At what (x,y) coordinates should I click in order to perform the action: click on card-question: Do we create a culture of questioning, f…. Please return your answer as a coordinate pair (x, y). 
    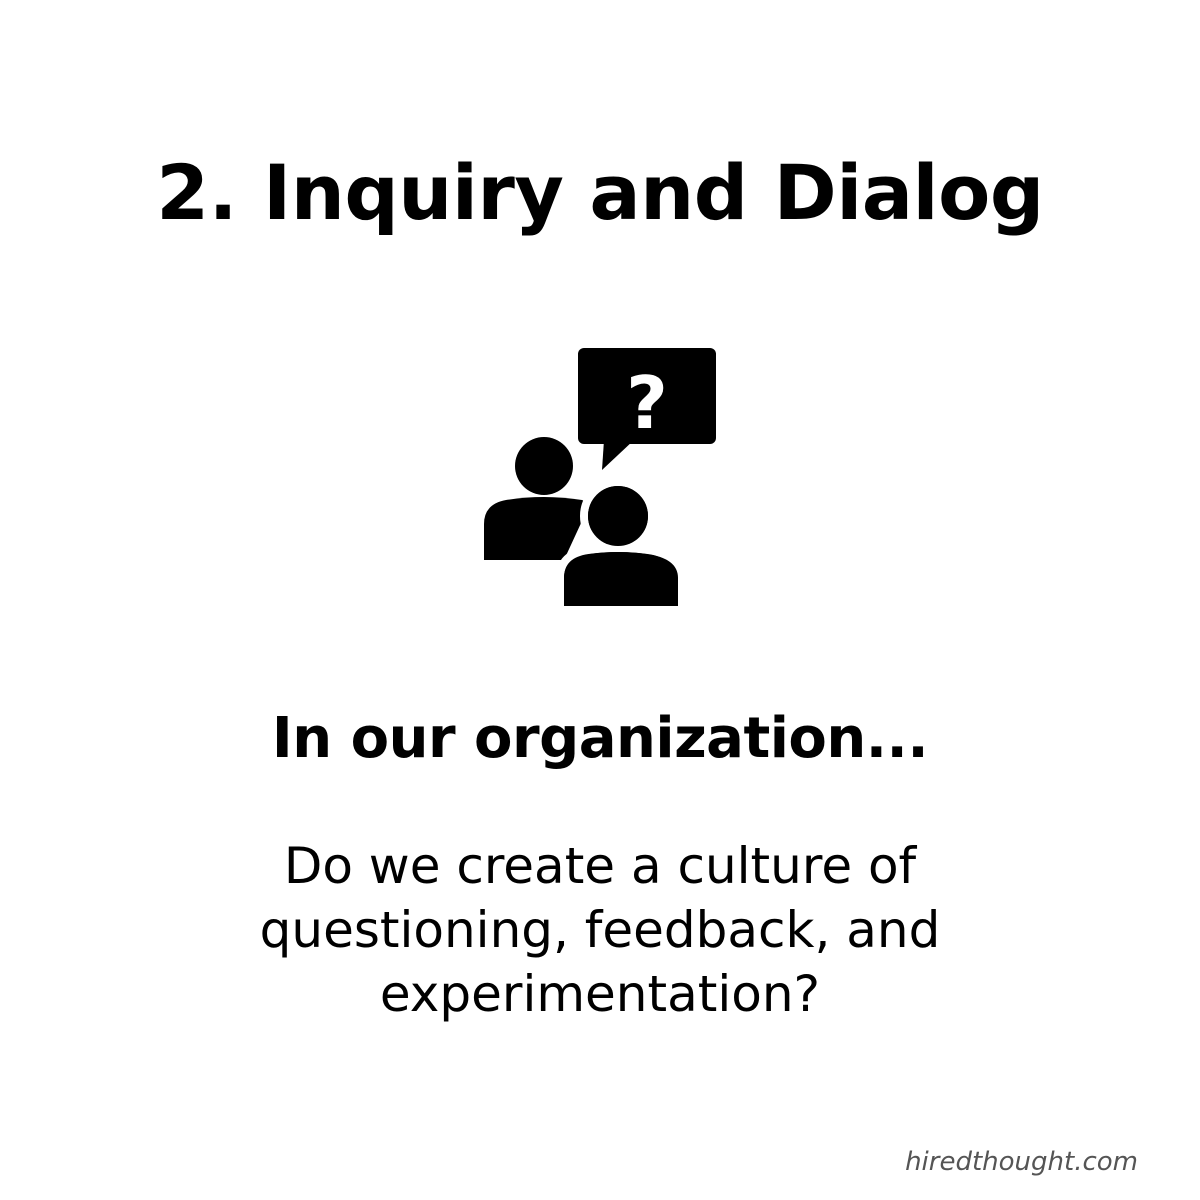
    Looking at the image, I should click on (600, 930).